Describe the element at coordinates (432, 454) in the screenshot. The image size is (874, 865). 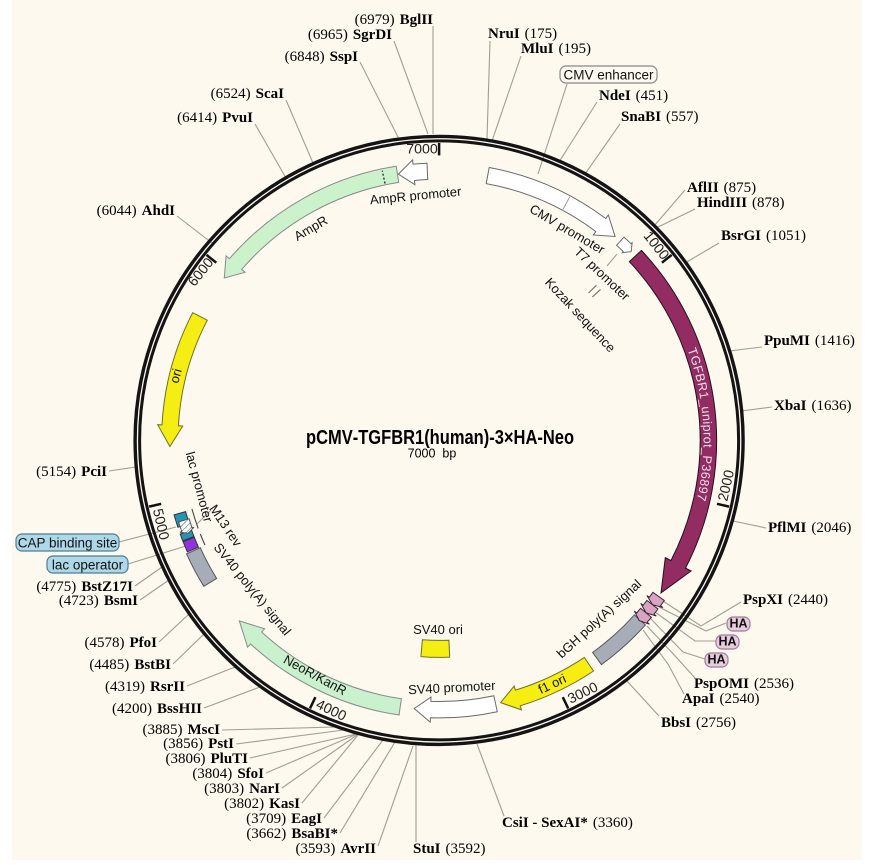
I see `svg-text: 7000 bp` at that location.